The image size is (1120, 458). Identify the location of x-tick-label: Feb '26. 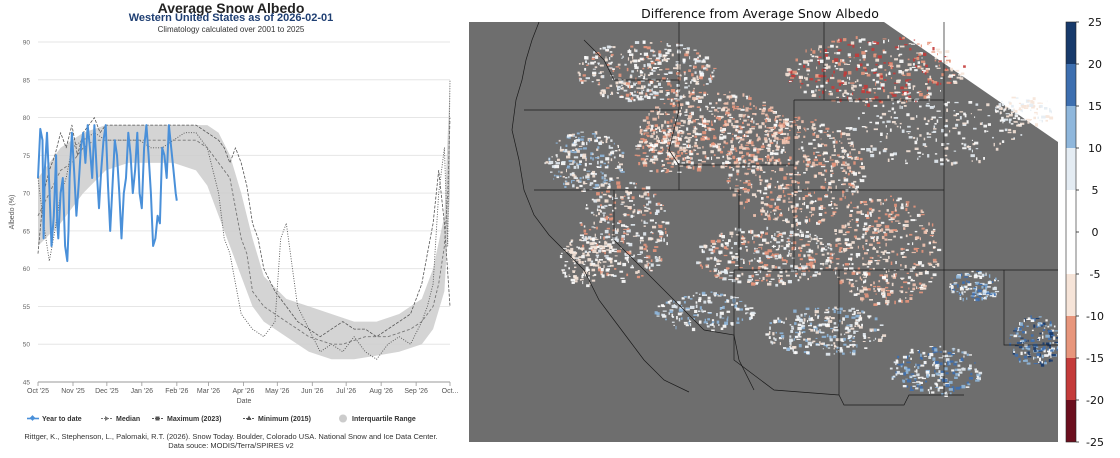
(176, 391).